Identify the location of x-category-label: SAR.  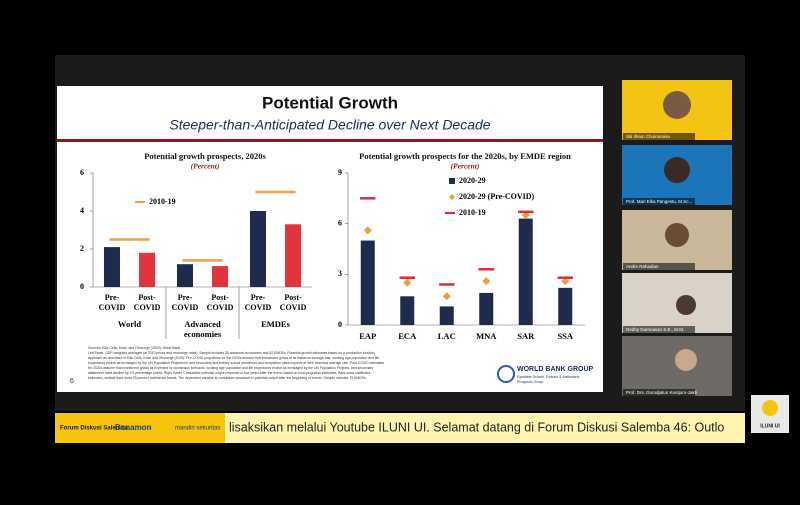
(526, 336).